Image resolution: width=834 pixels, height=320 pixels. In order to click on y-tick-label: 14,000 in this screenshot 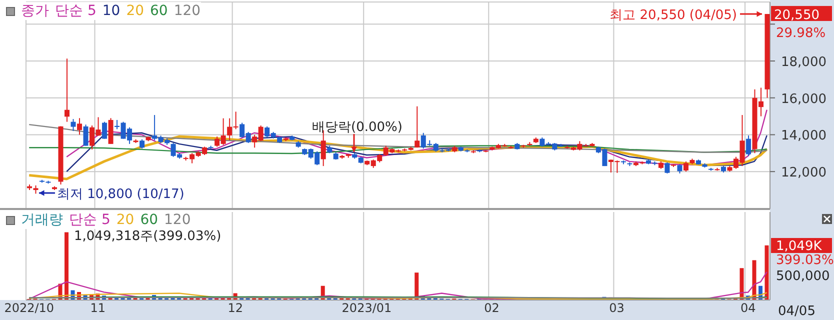, I will do `click(803, 136)`.